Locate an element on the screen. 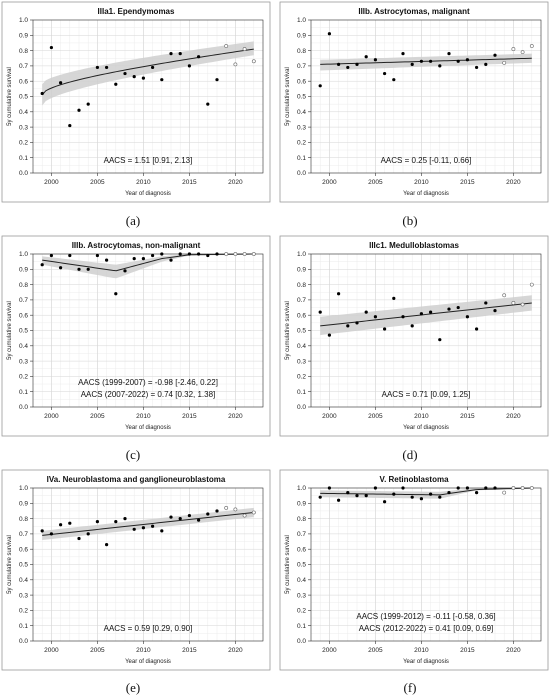 Image resolution: width=550 pixels, height=697 pixels. aacs-annotation: AACS (1999-2012) = -0.11 [-0.58, 0.36] is located at coordinates (425, 616).